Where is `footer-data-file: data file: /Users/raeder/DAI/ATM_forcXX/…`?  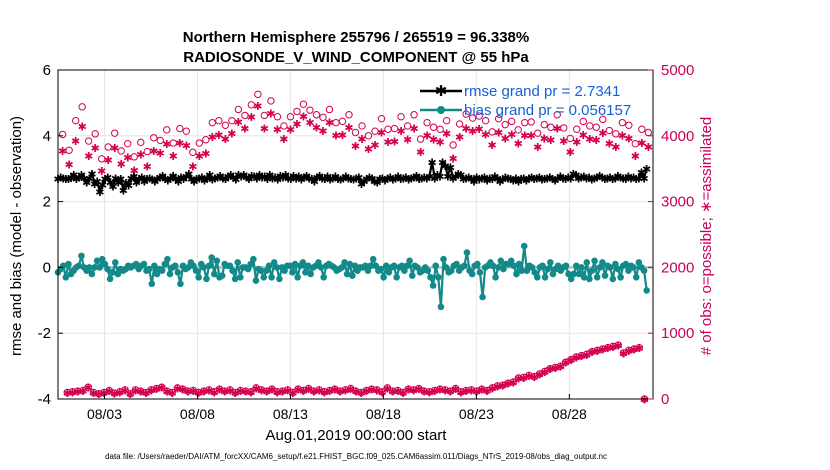
footer-data-file: data file: /Users/raeder/DAI/ATM_forcXX/… is located at coordinates (356, 456).